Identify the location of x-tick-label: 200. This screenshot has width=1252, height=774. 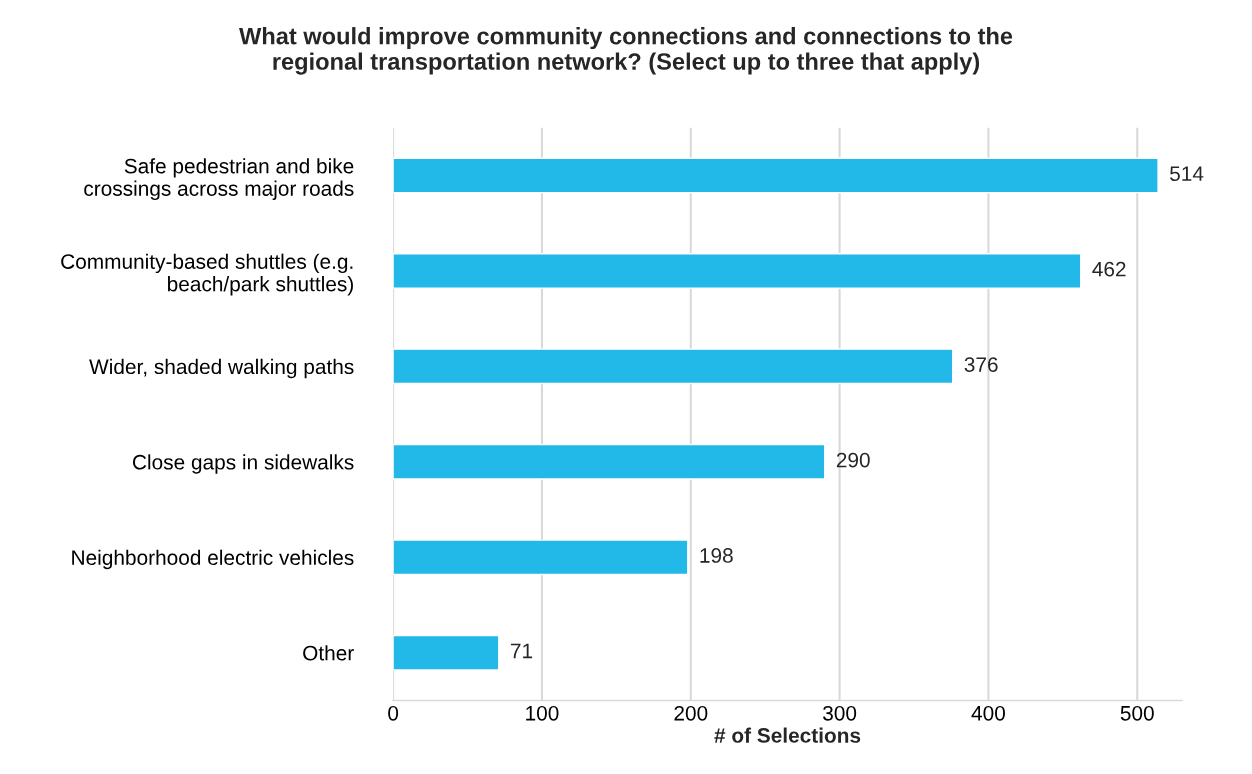
(691, 713).